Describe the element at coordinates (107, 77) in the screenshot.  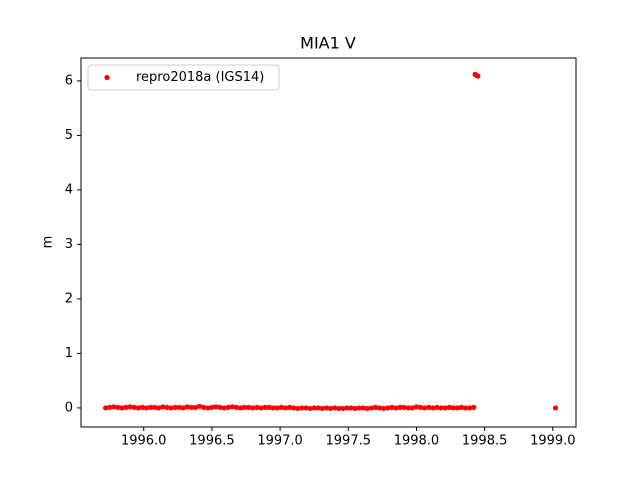
I see `legend-marker` at that location.